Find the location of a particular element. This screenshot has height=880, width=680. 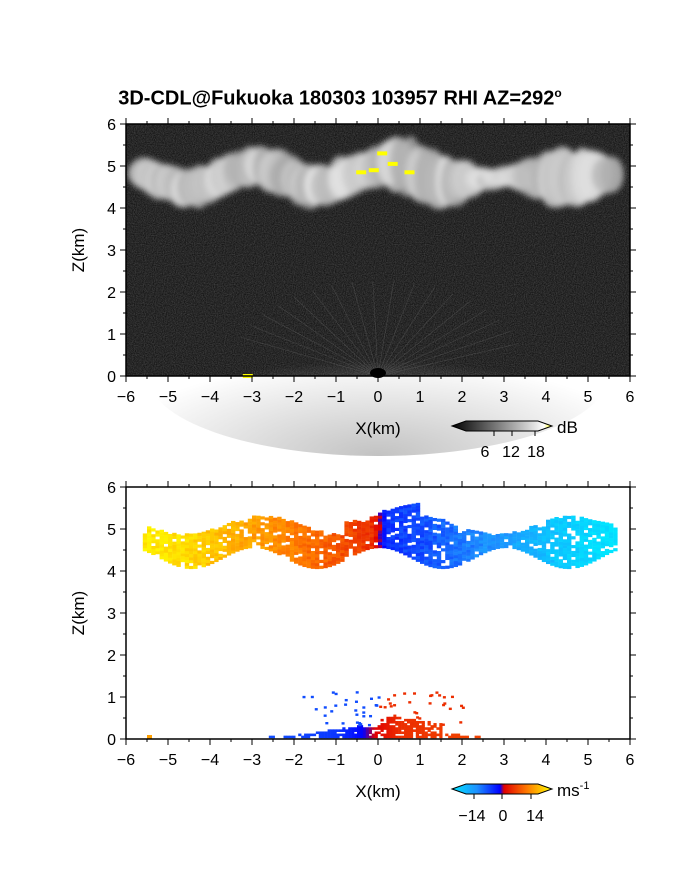

x-tick-label: −6 is located at coordinates (126, 760).